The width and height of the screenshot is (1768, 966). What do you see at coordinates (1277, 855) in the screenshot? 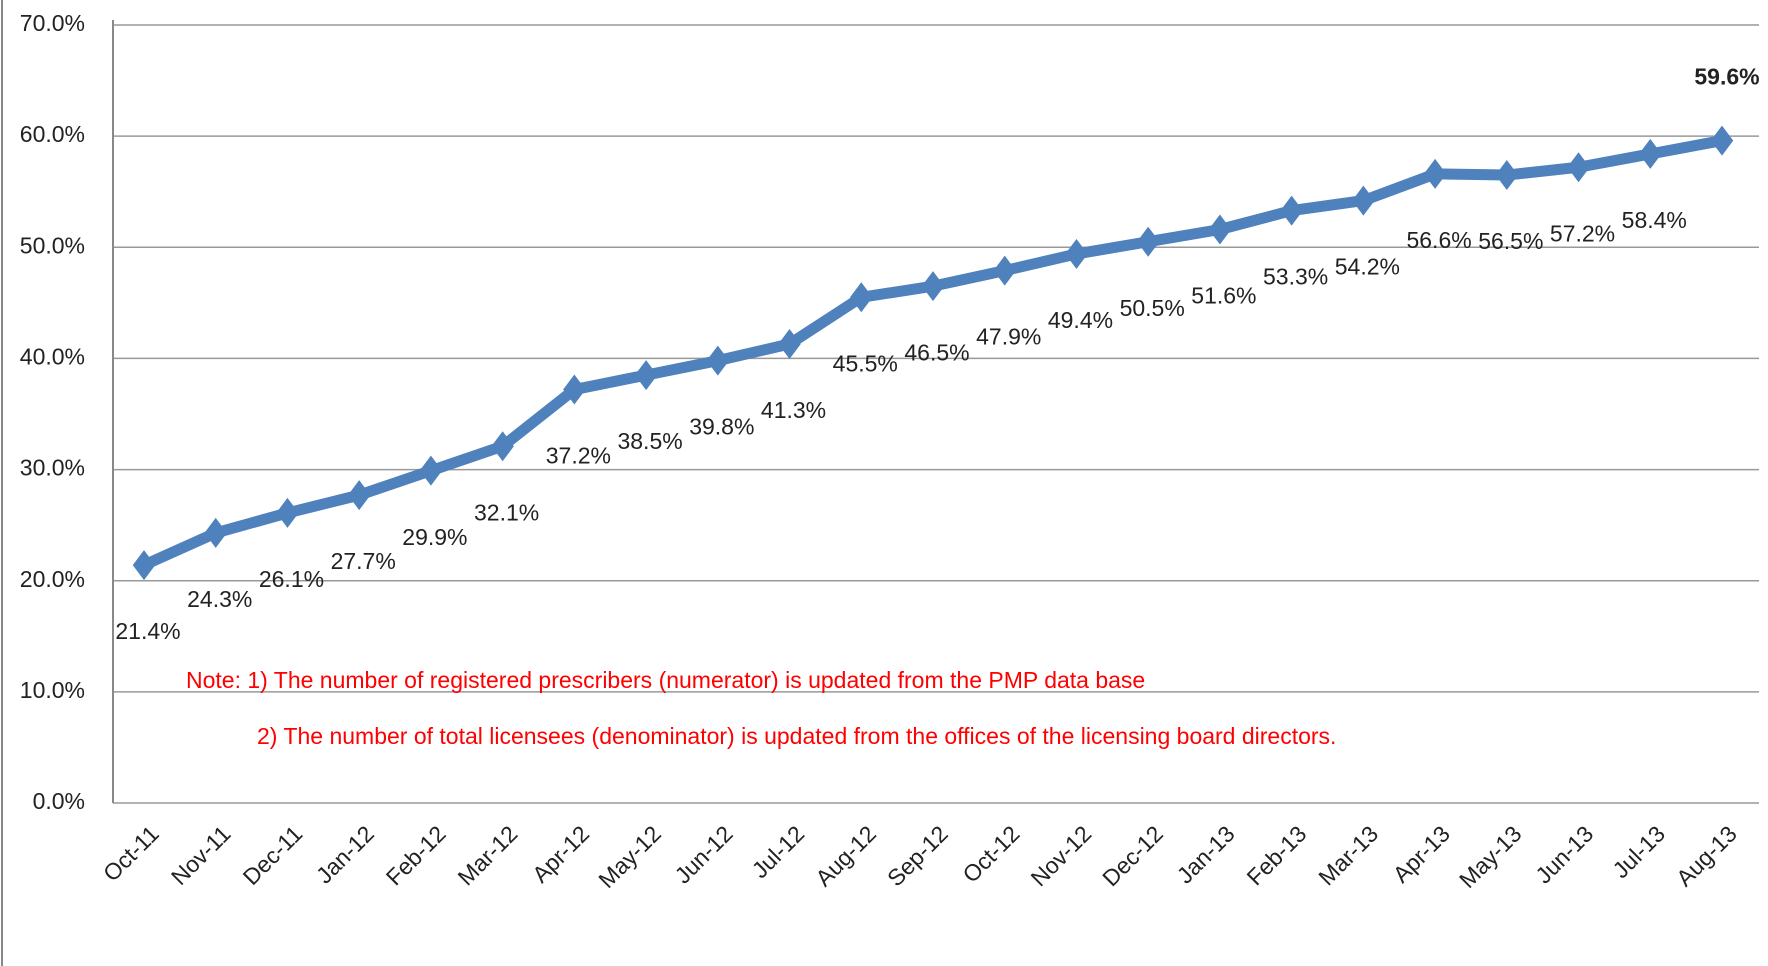
I see `x-tick-label: Feb-13` at bounding box center [1277, 855].